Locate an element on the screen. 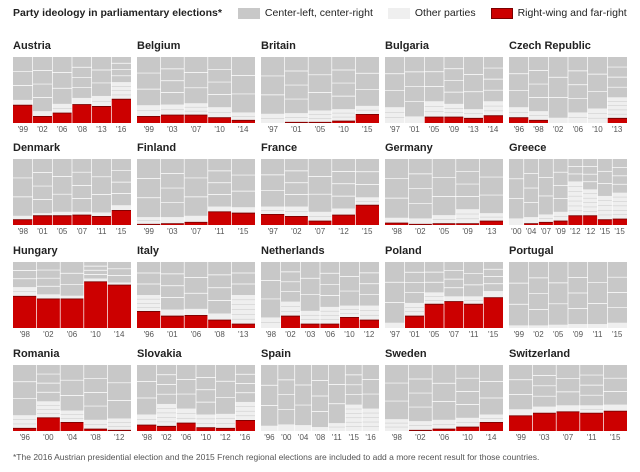 The height and width of the screenshot is (472, 640). legend-swatch-right is located at coordinates (501, 13).